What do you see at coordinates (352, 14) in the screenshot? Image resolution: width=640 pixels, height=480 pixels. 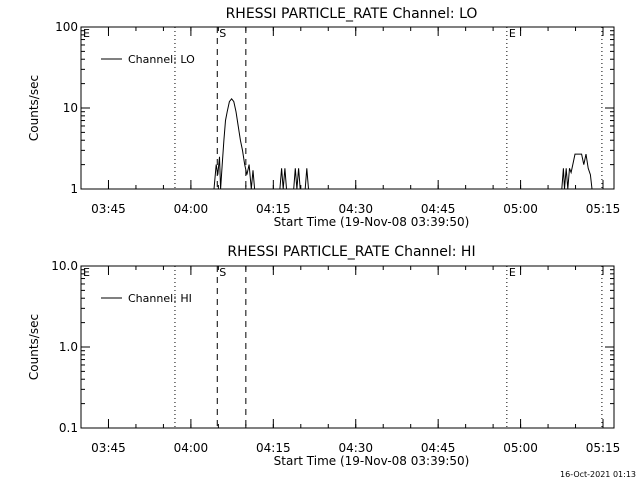 I see `chart-title: RHESSI PARTICLE_RATE Channel: LO` at bounding box center [352, 14].